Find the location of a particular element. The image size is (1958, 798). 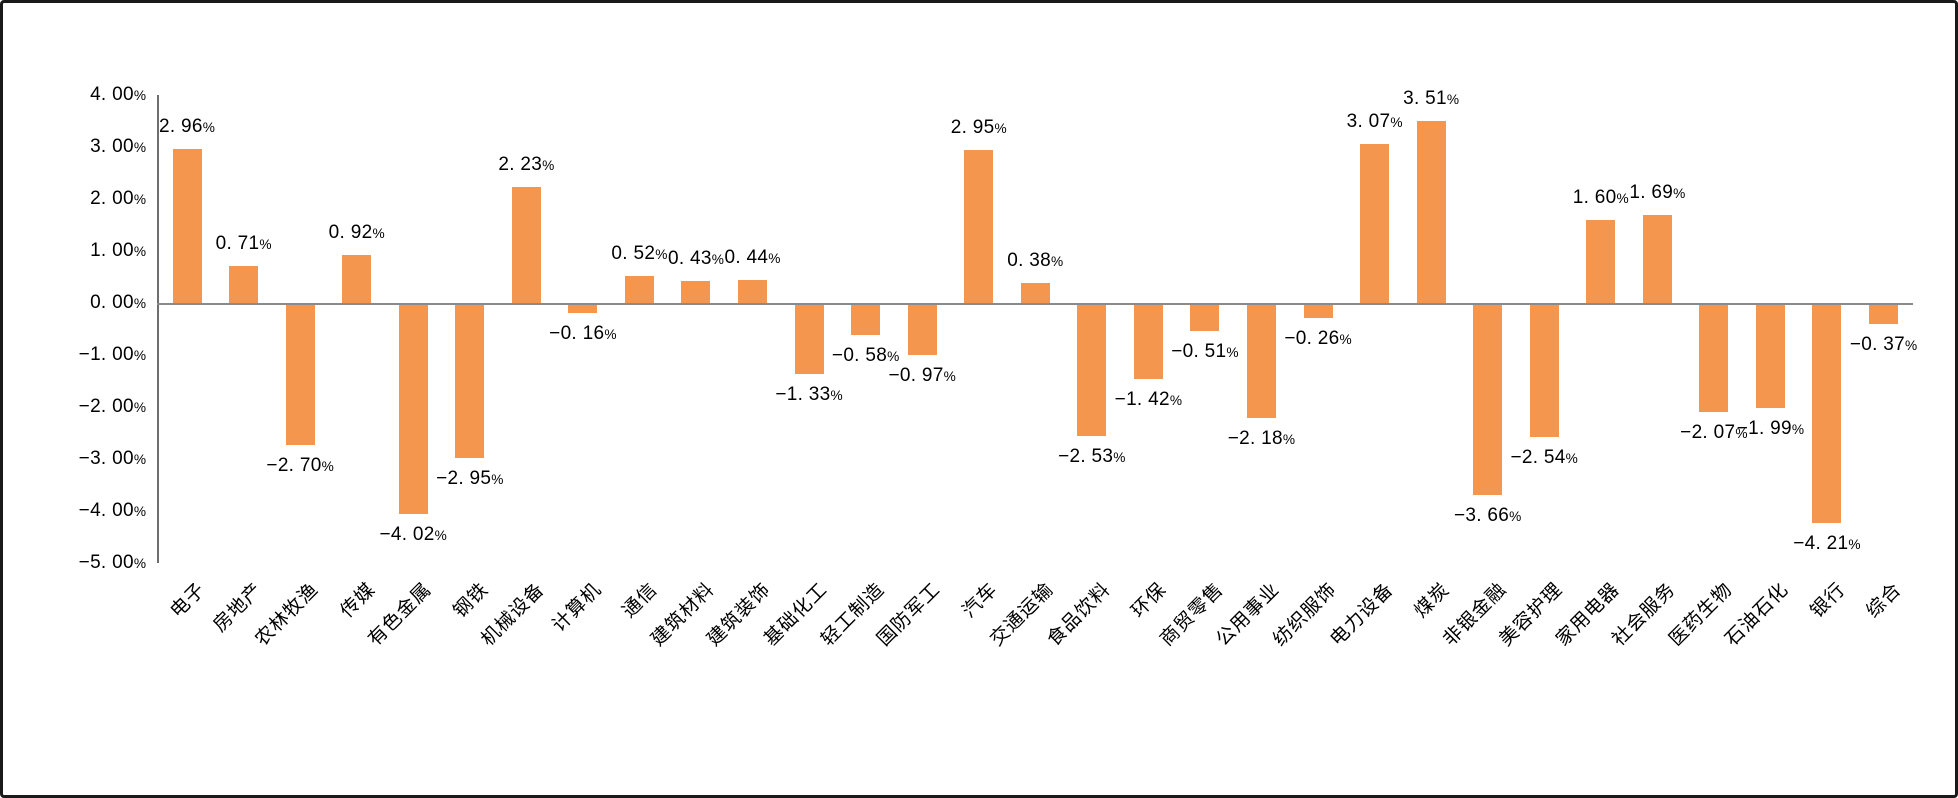

bar-value-label: −2. 95% is located at coordinates (470, 479).